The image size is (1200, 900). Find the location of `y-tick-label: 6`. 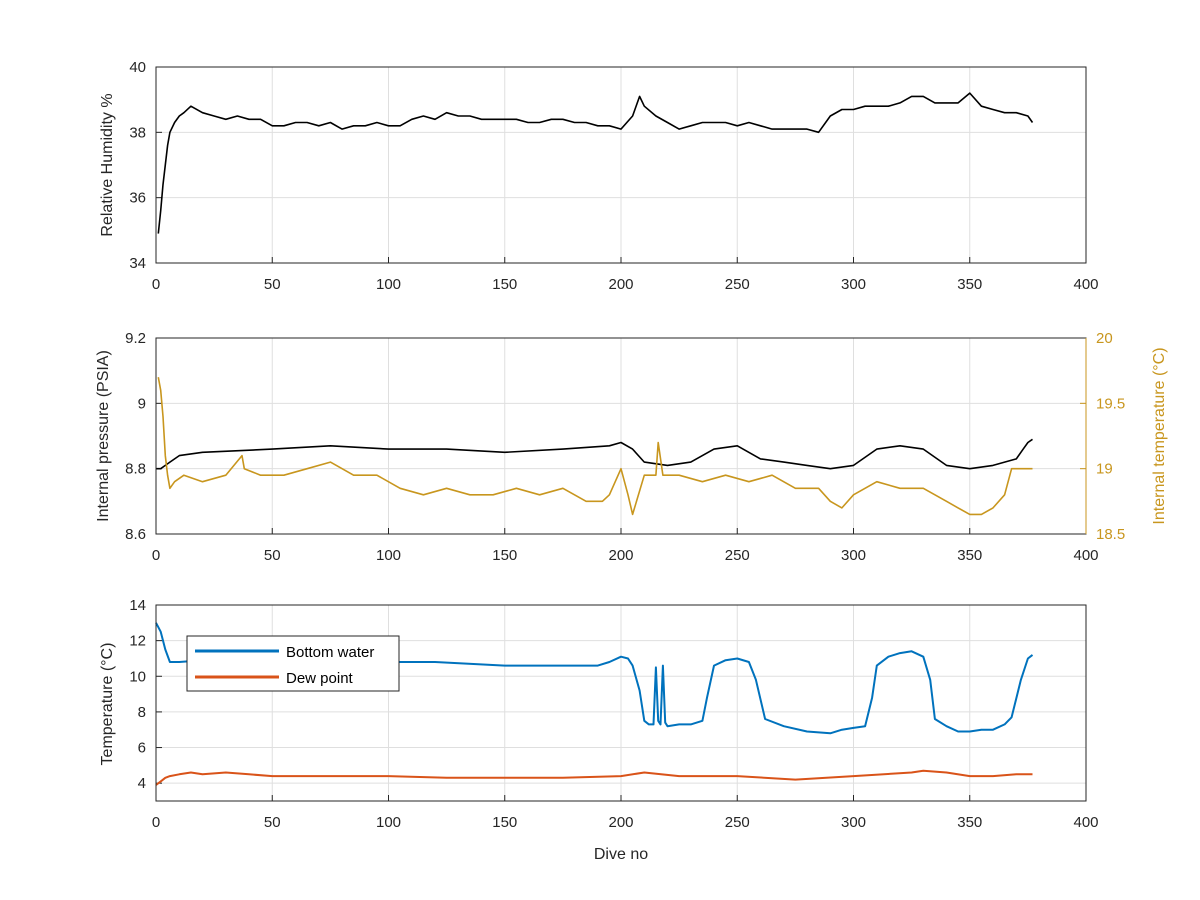

y-tick-label: 6 is located at coordinates (142, 748).